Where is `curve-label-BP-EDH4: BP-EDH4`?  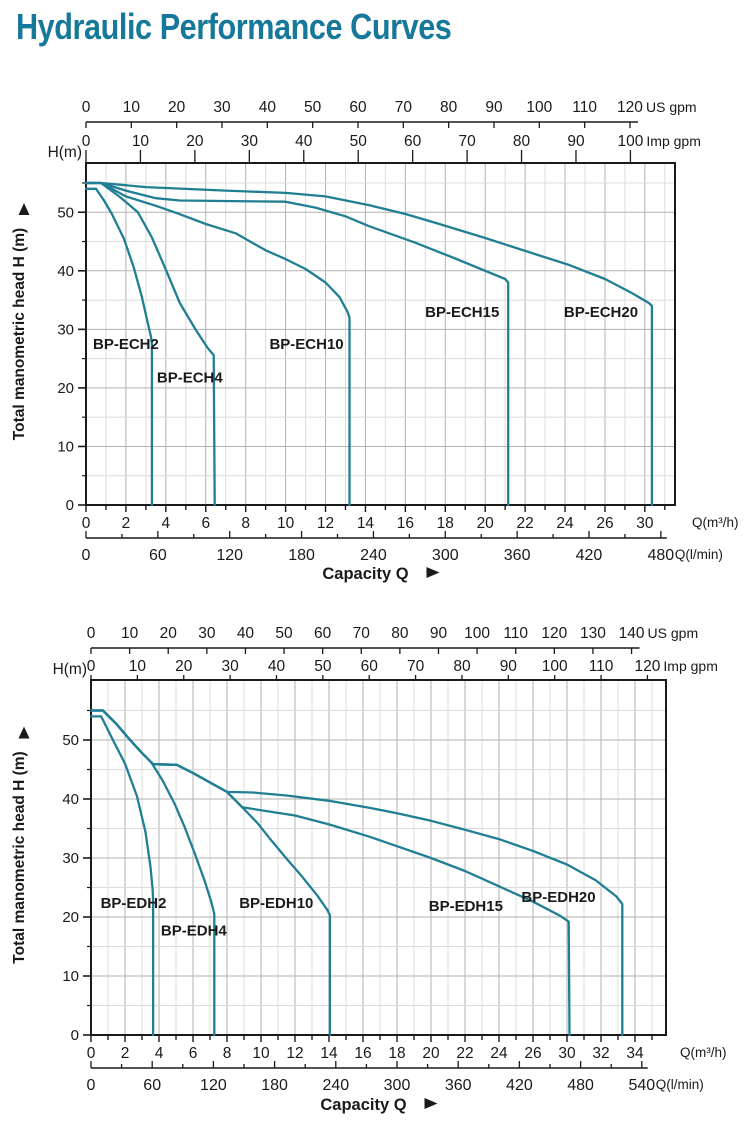
curve-label-BP-EDH4: BP-EDH4 is located at coordinates (194, 931).